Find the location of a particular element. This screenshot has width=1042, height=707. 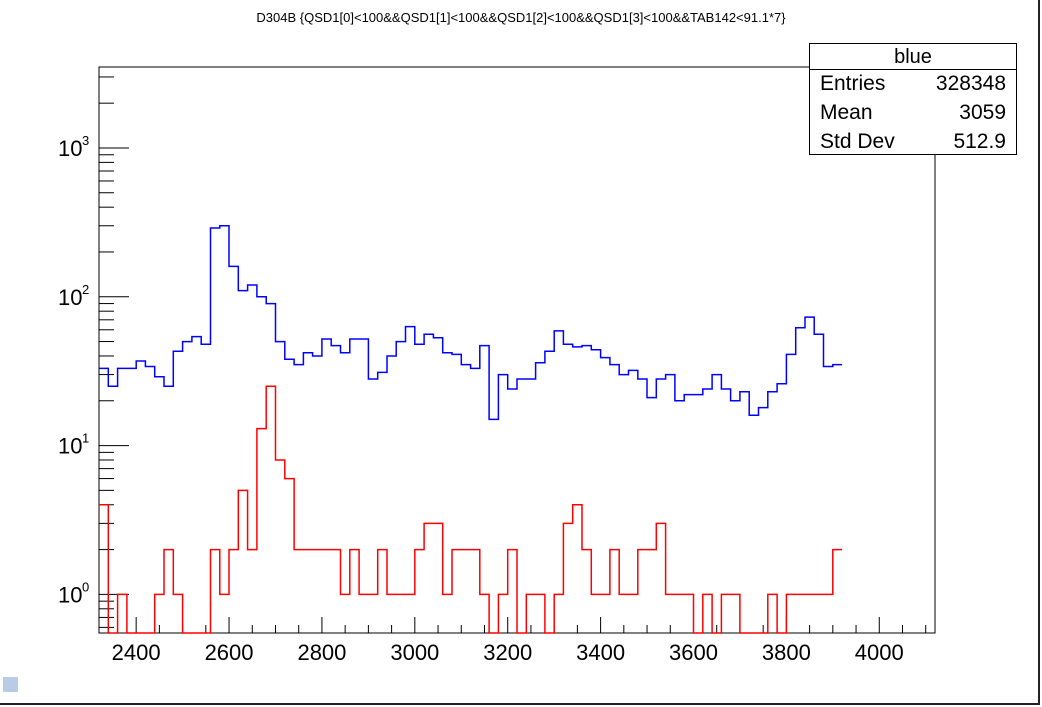

stats-row-std-dev: Std Dev 512.9 is located at coordinates (913, 142).